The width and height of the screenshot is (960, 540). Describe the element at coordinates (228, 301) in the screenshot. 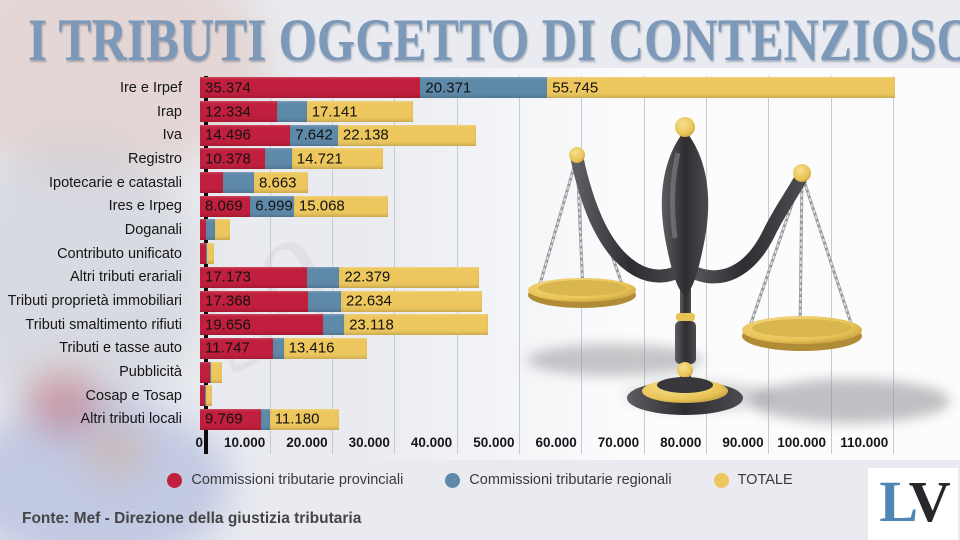

I see `bar-value-label: 17.368` at that location.